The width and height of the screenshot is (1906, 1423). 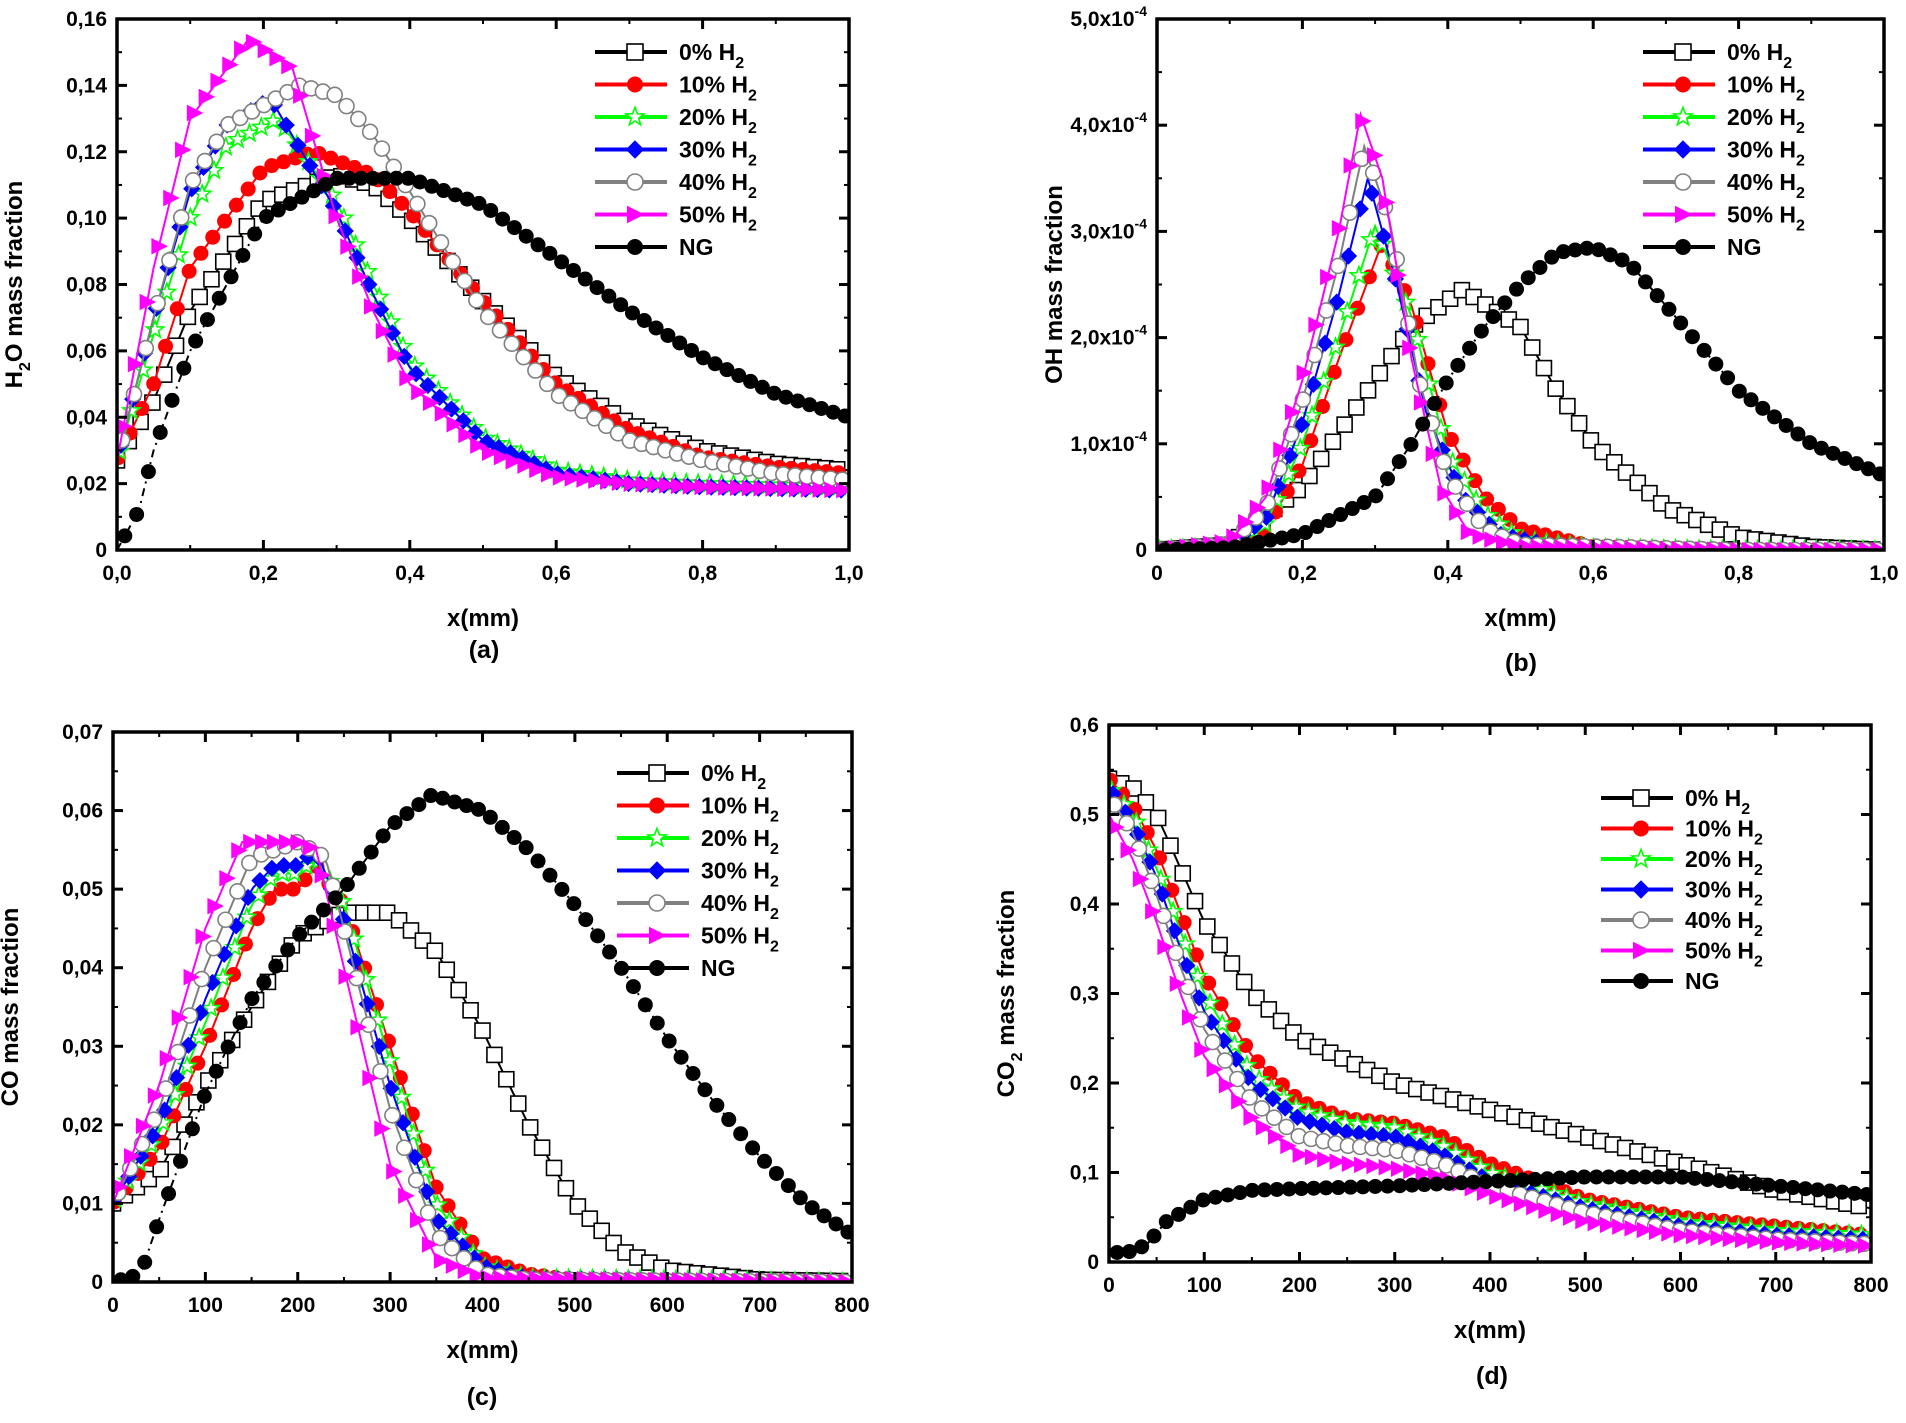 What do you see at coordinates (740, 841) in the screenshot?
I see `legend-label: 20% H2` at bounding box center [740, 841].